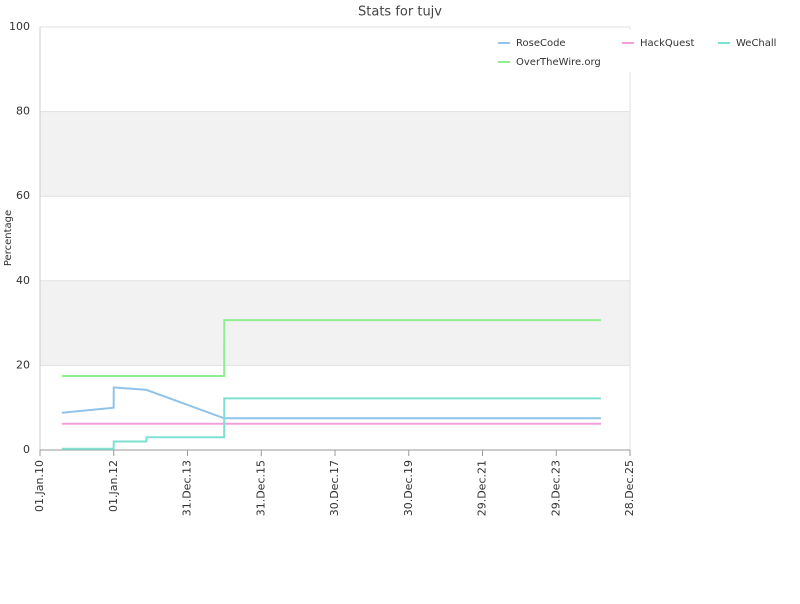 The height and width of the screenshot is (604, 800). I want to click on y-tick-label: 0, so click(26, 449).